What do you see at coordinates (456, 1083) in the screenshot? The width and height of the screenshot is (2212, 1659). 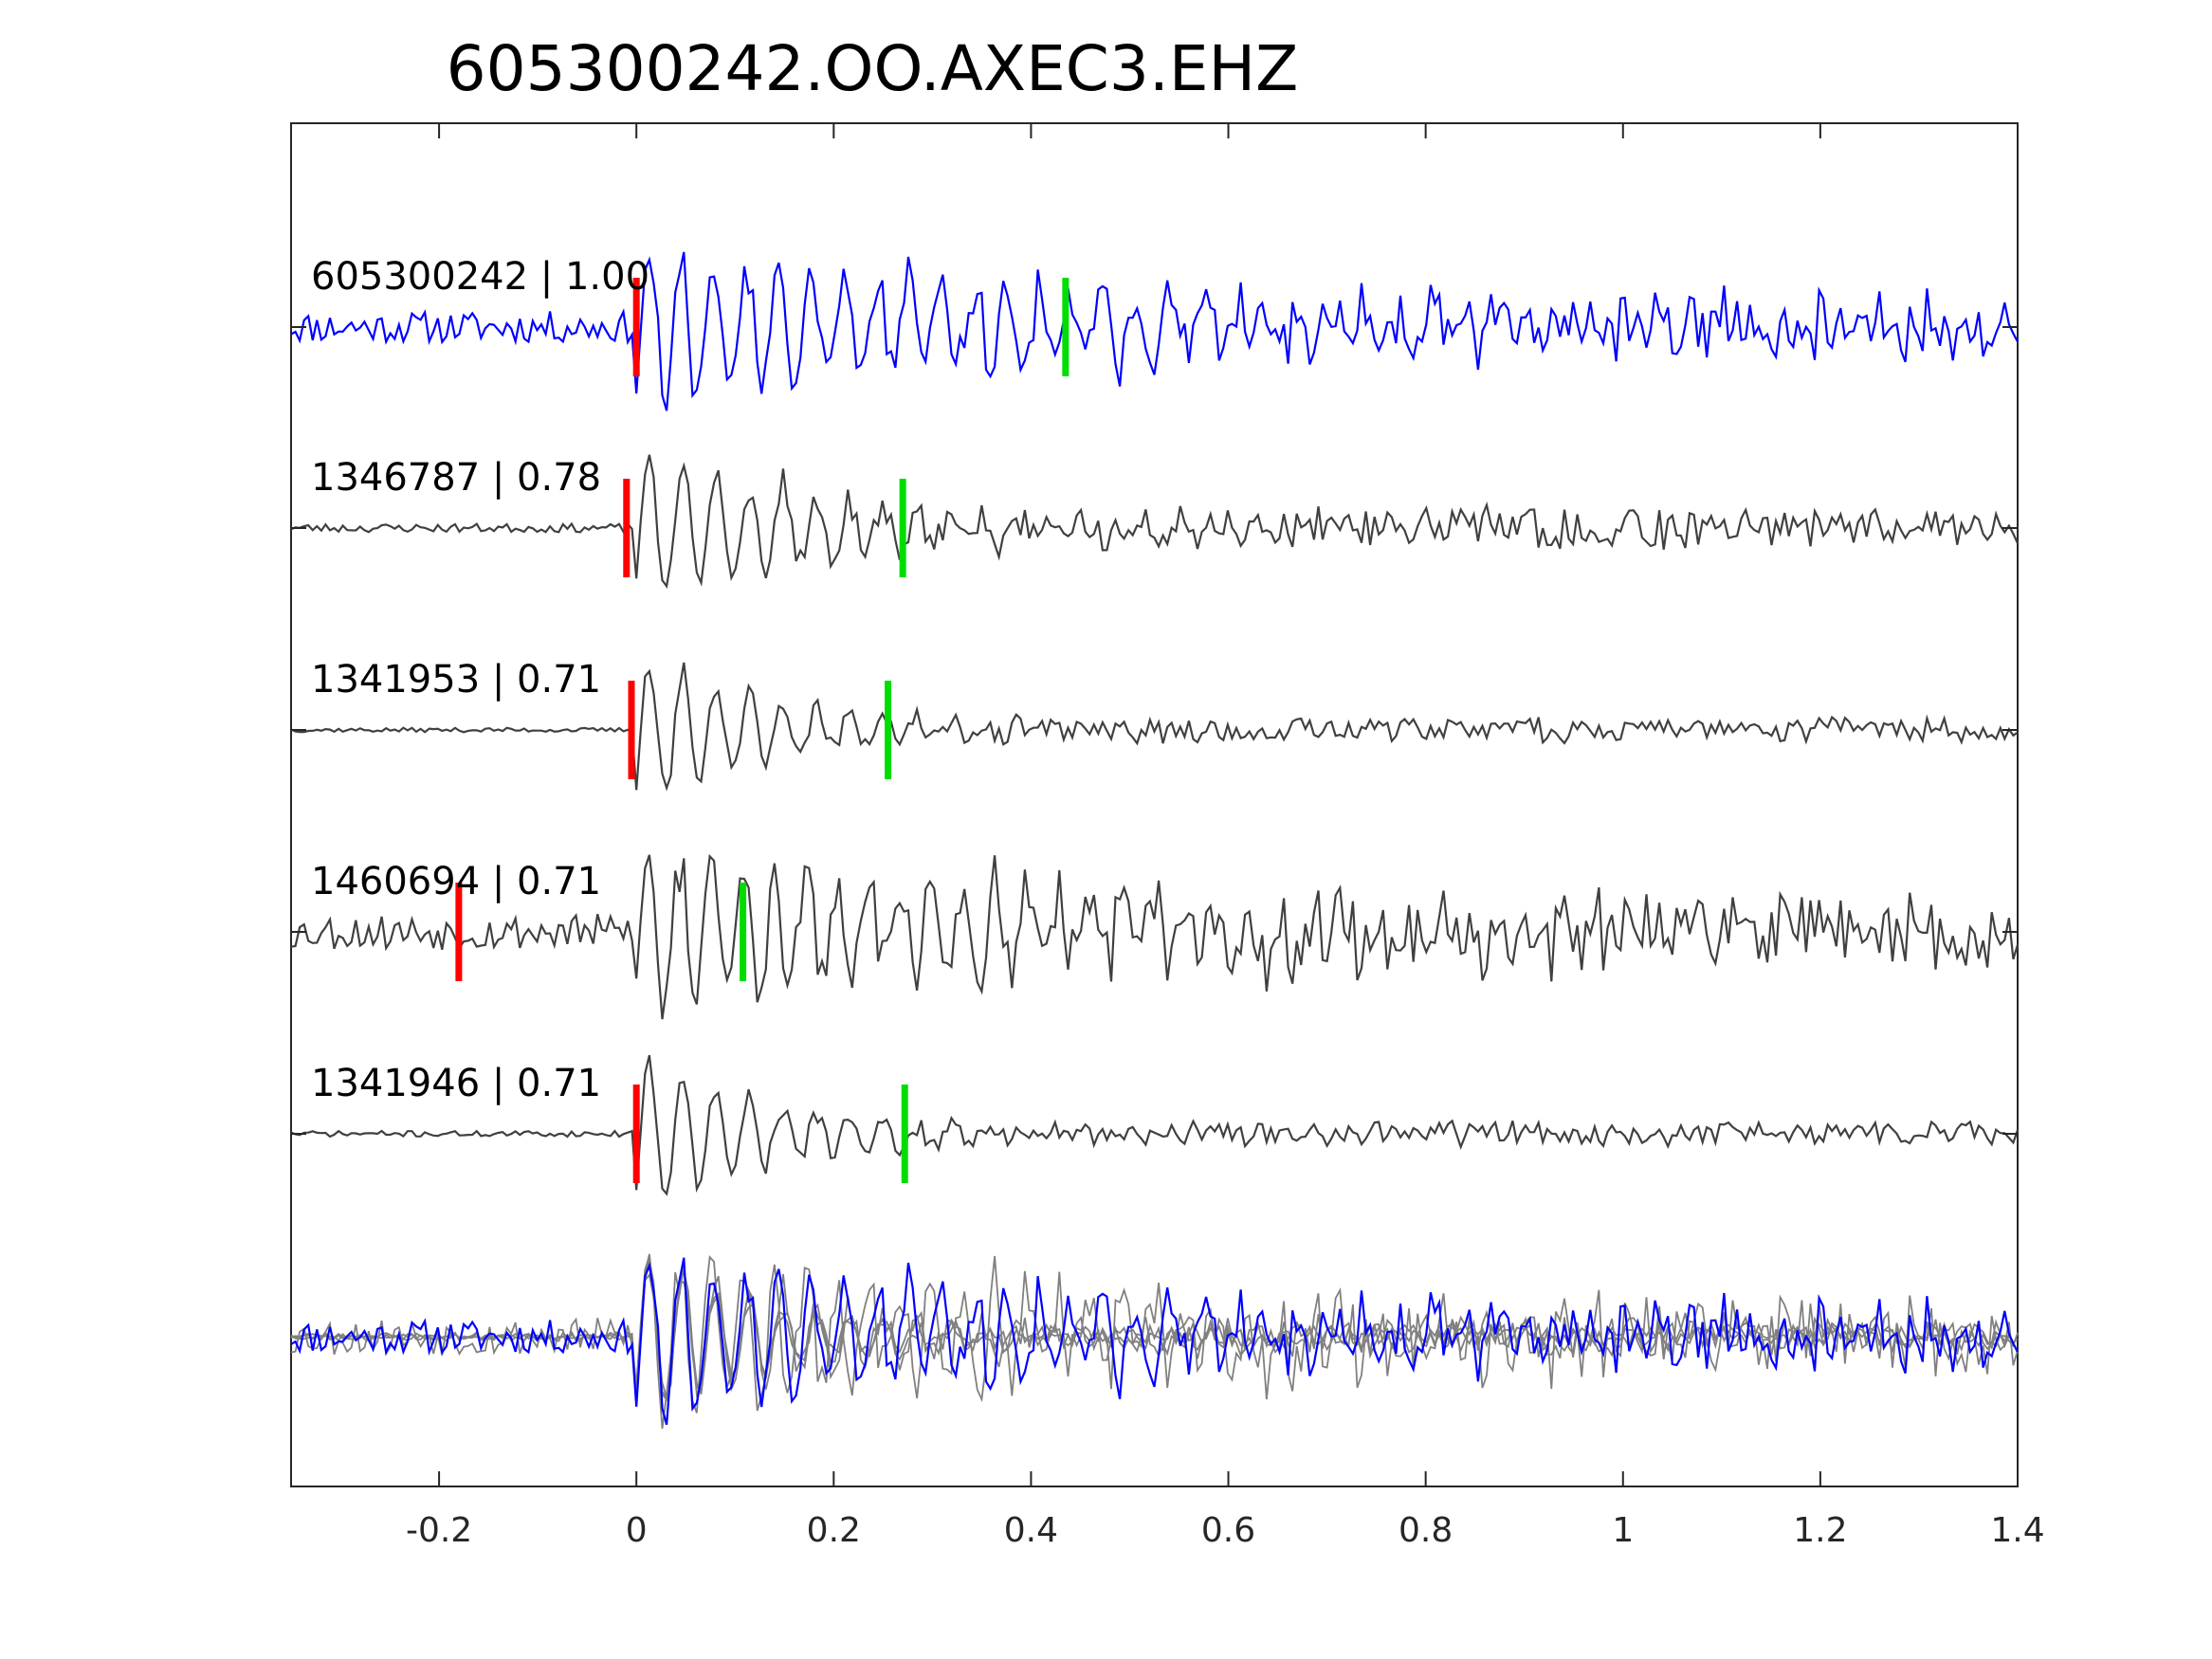 I see `trace-label-1341946: 1341946 | 0.71` at bounding box center [456, 1083].